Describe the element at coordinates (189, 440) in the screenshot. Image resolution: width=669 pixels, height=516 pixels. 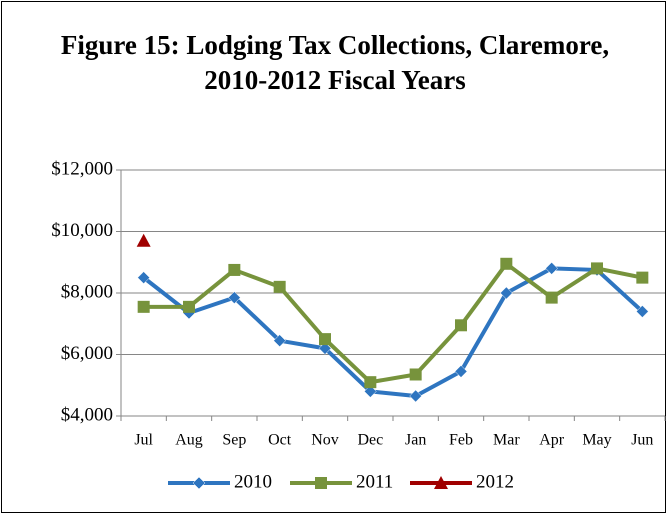
I see `x-tick-label: Aug` at that location.